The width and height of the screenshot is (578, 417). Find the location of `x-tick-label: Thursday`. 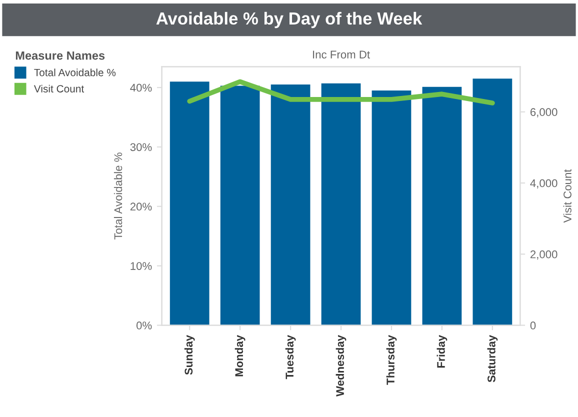

x-tick-label: Thursday is located at coordinates (391, 360).